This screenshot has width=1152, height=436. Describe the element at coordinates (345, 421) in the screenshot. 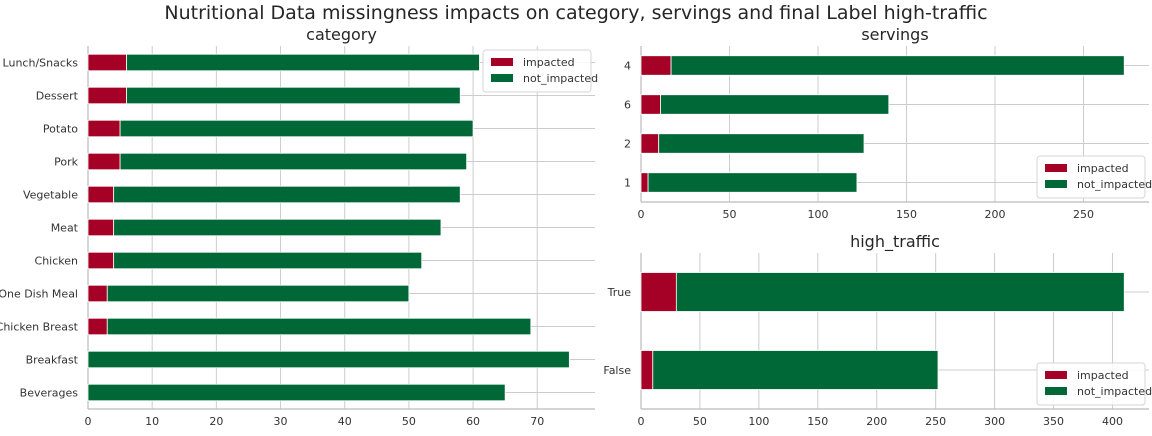

I see `x-tick-label: 40` at that location.